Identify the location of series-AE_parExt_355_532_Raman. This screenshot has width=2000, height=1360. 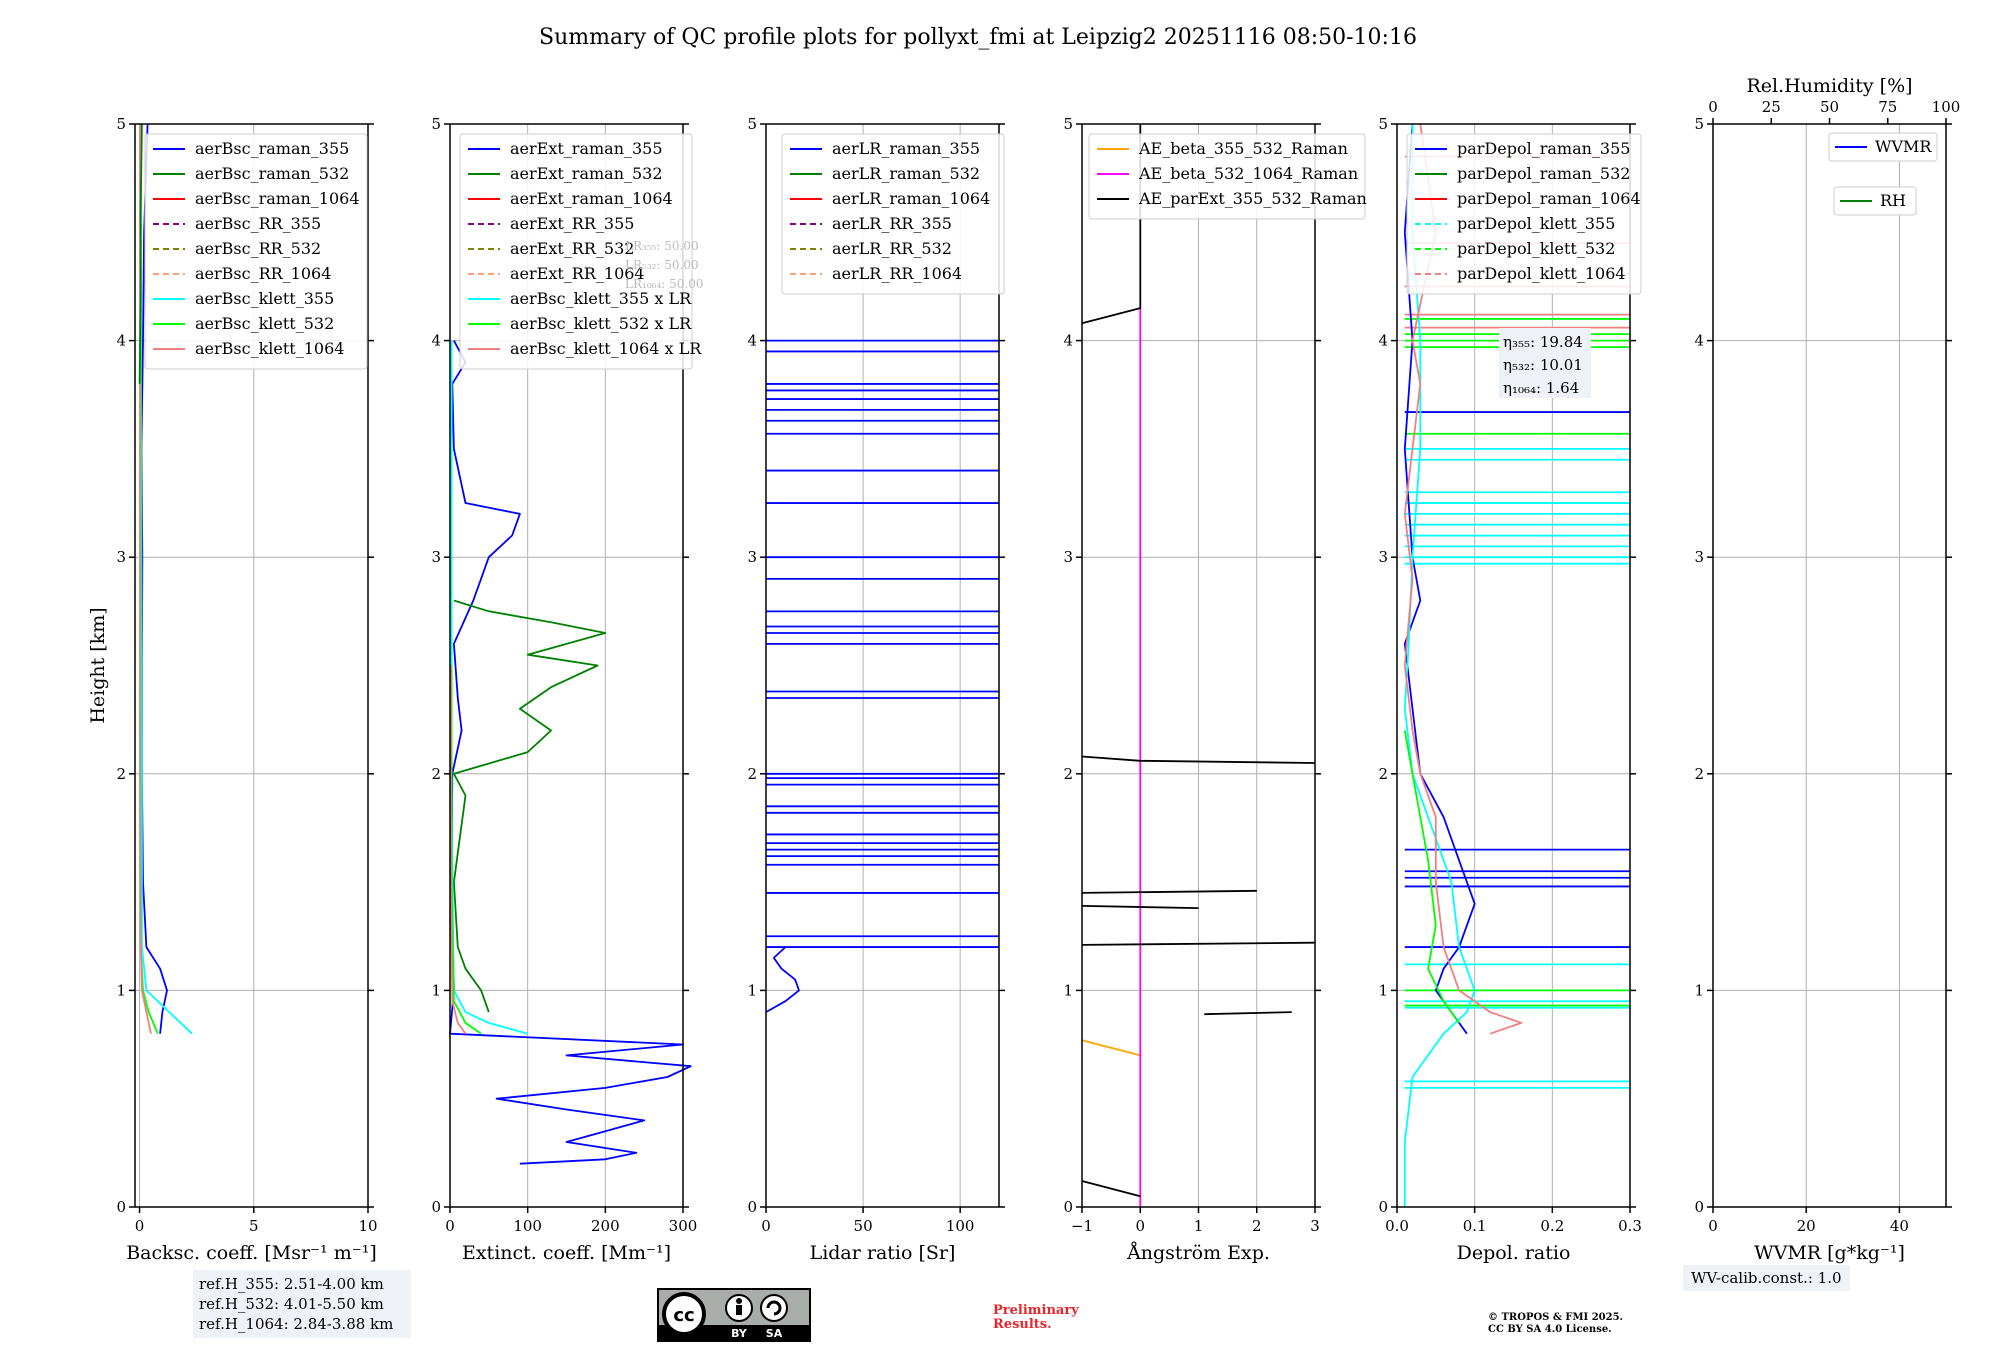
(1111, 1189).